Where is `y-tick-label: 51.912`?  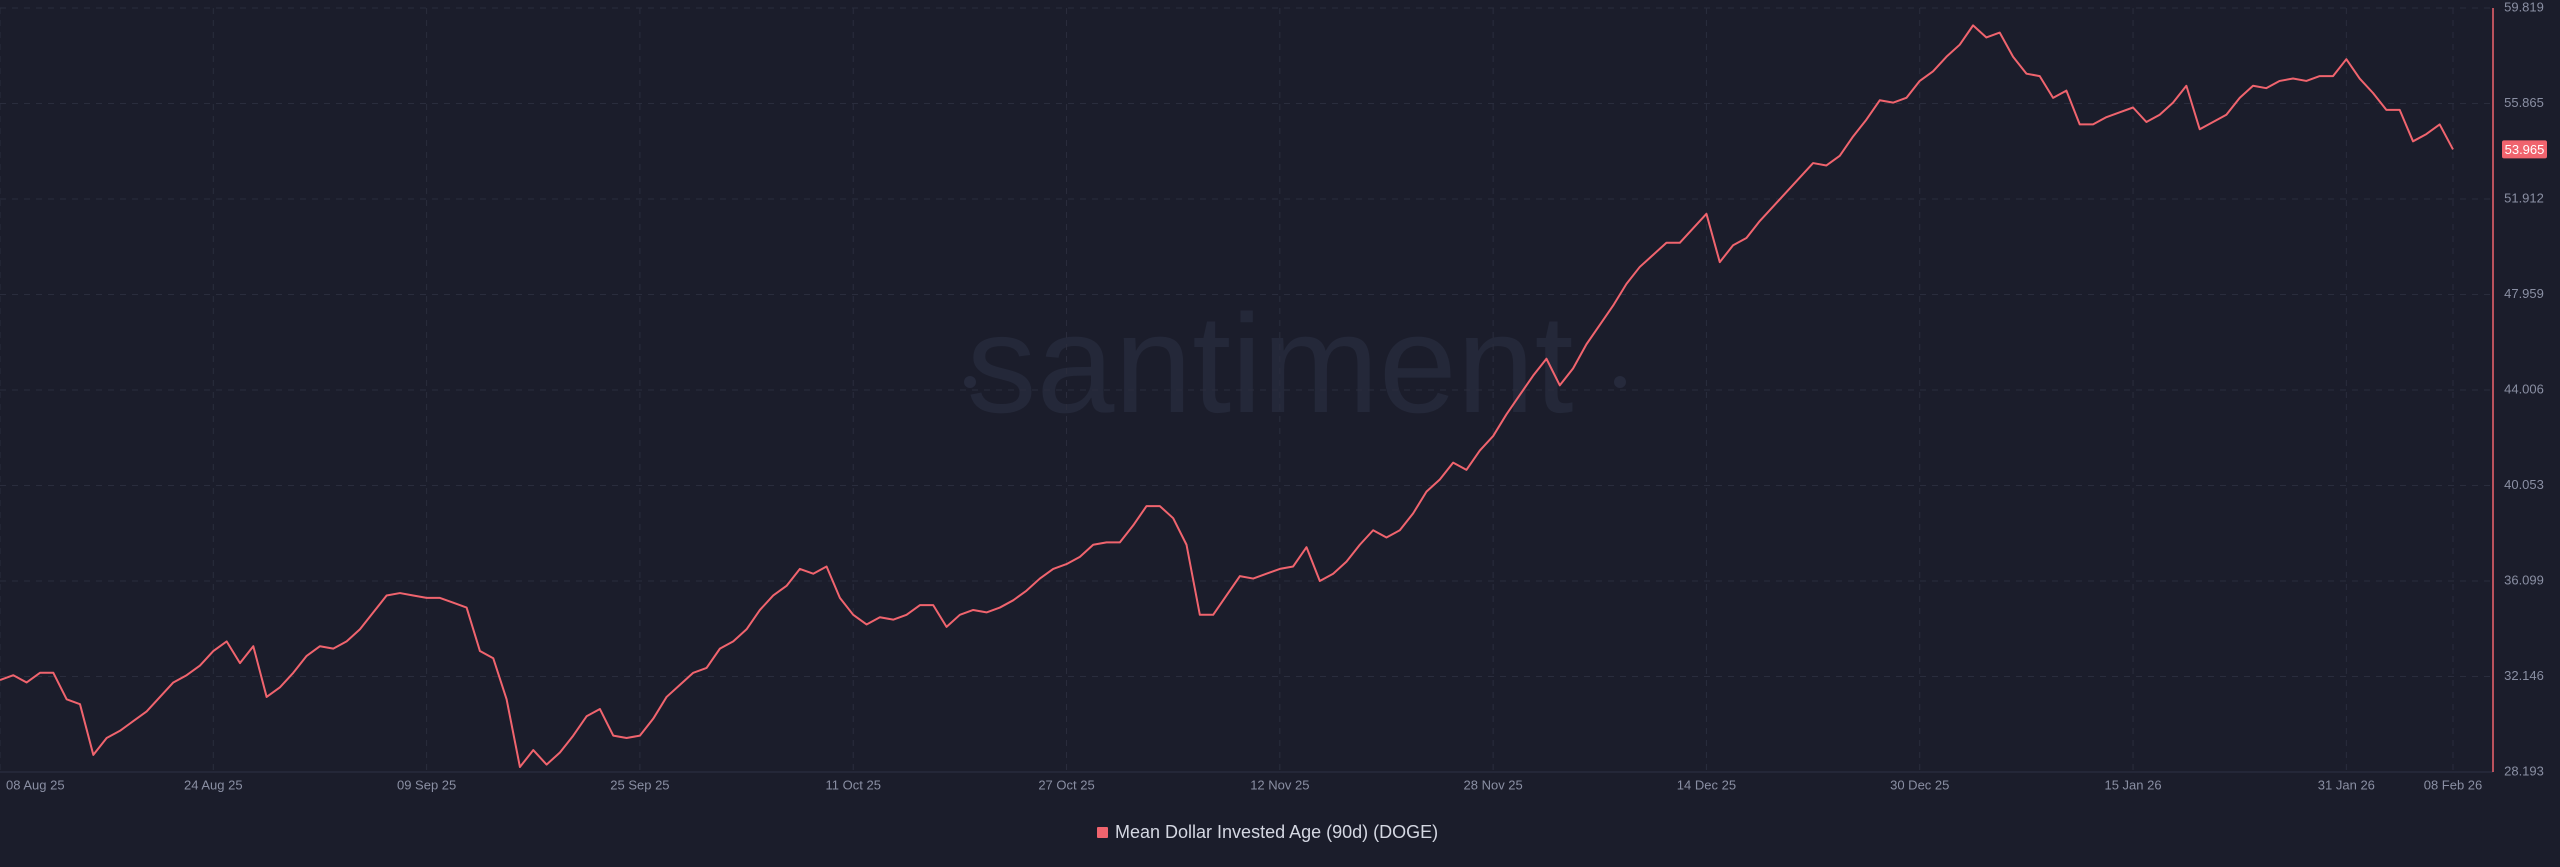 y-tick-label: 51.912 is located at coordinates (2524, 197).